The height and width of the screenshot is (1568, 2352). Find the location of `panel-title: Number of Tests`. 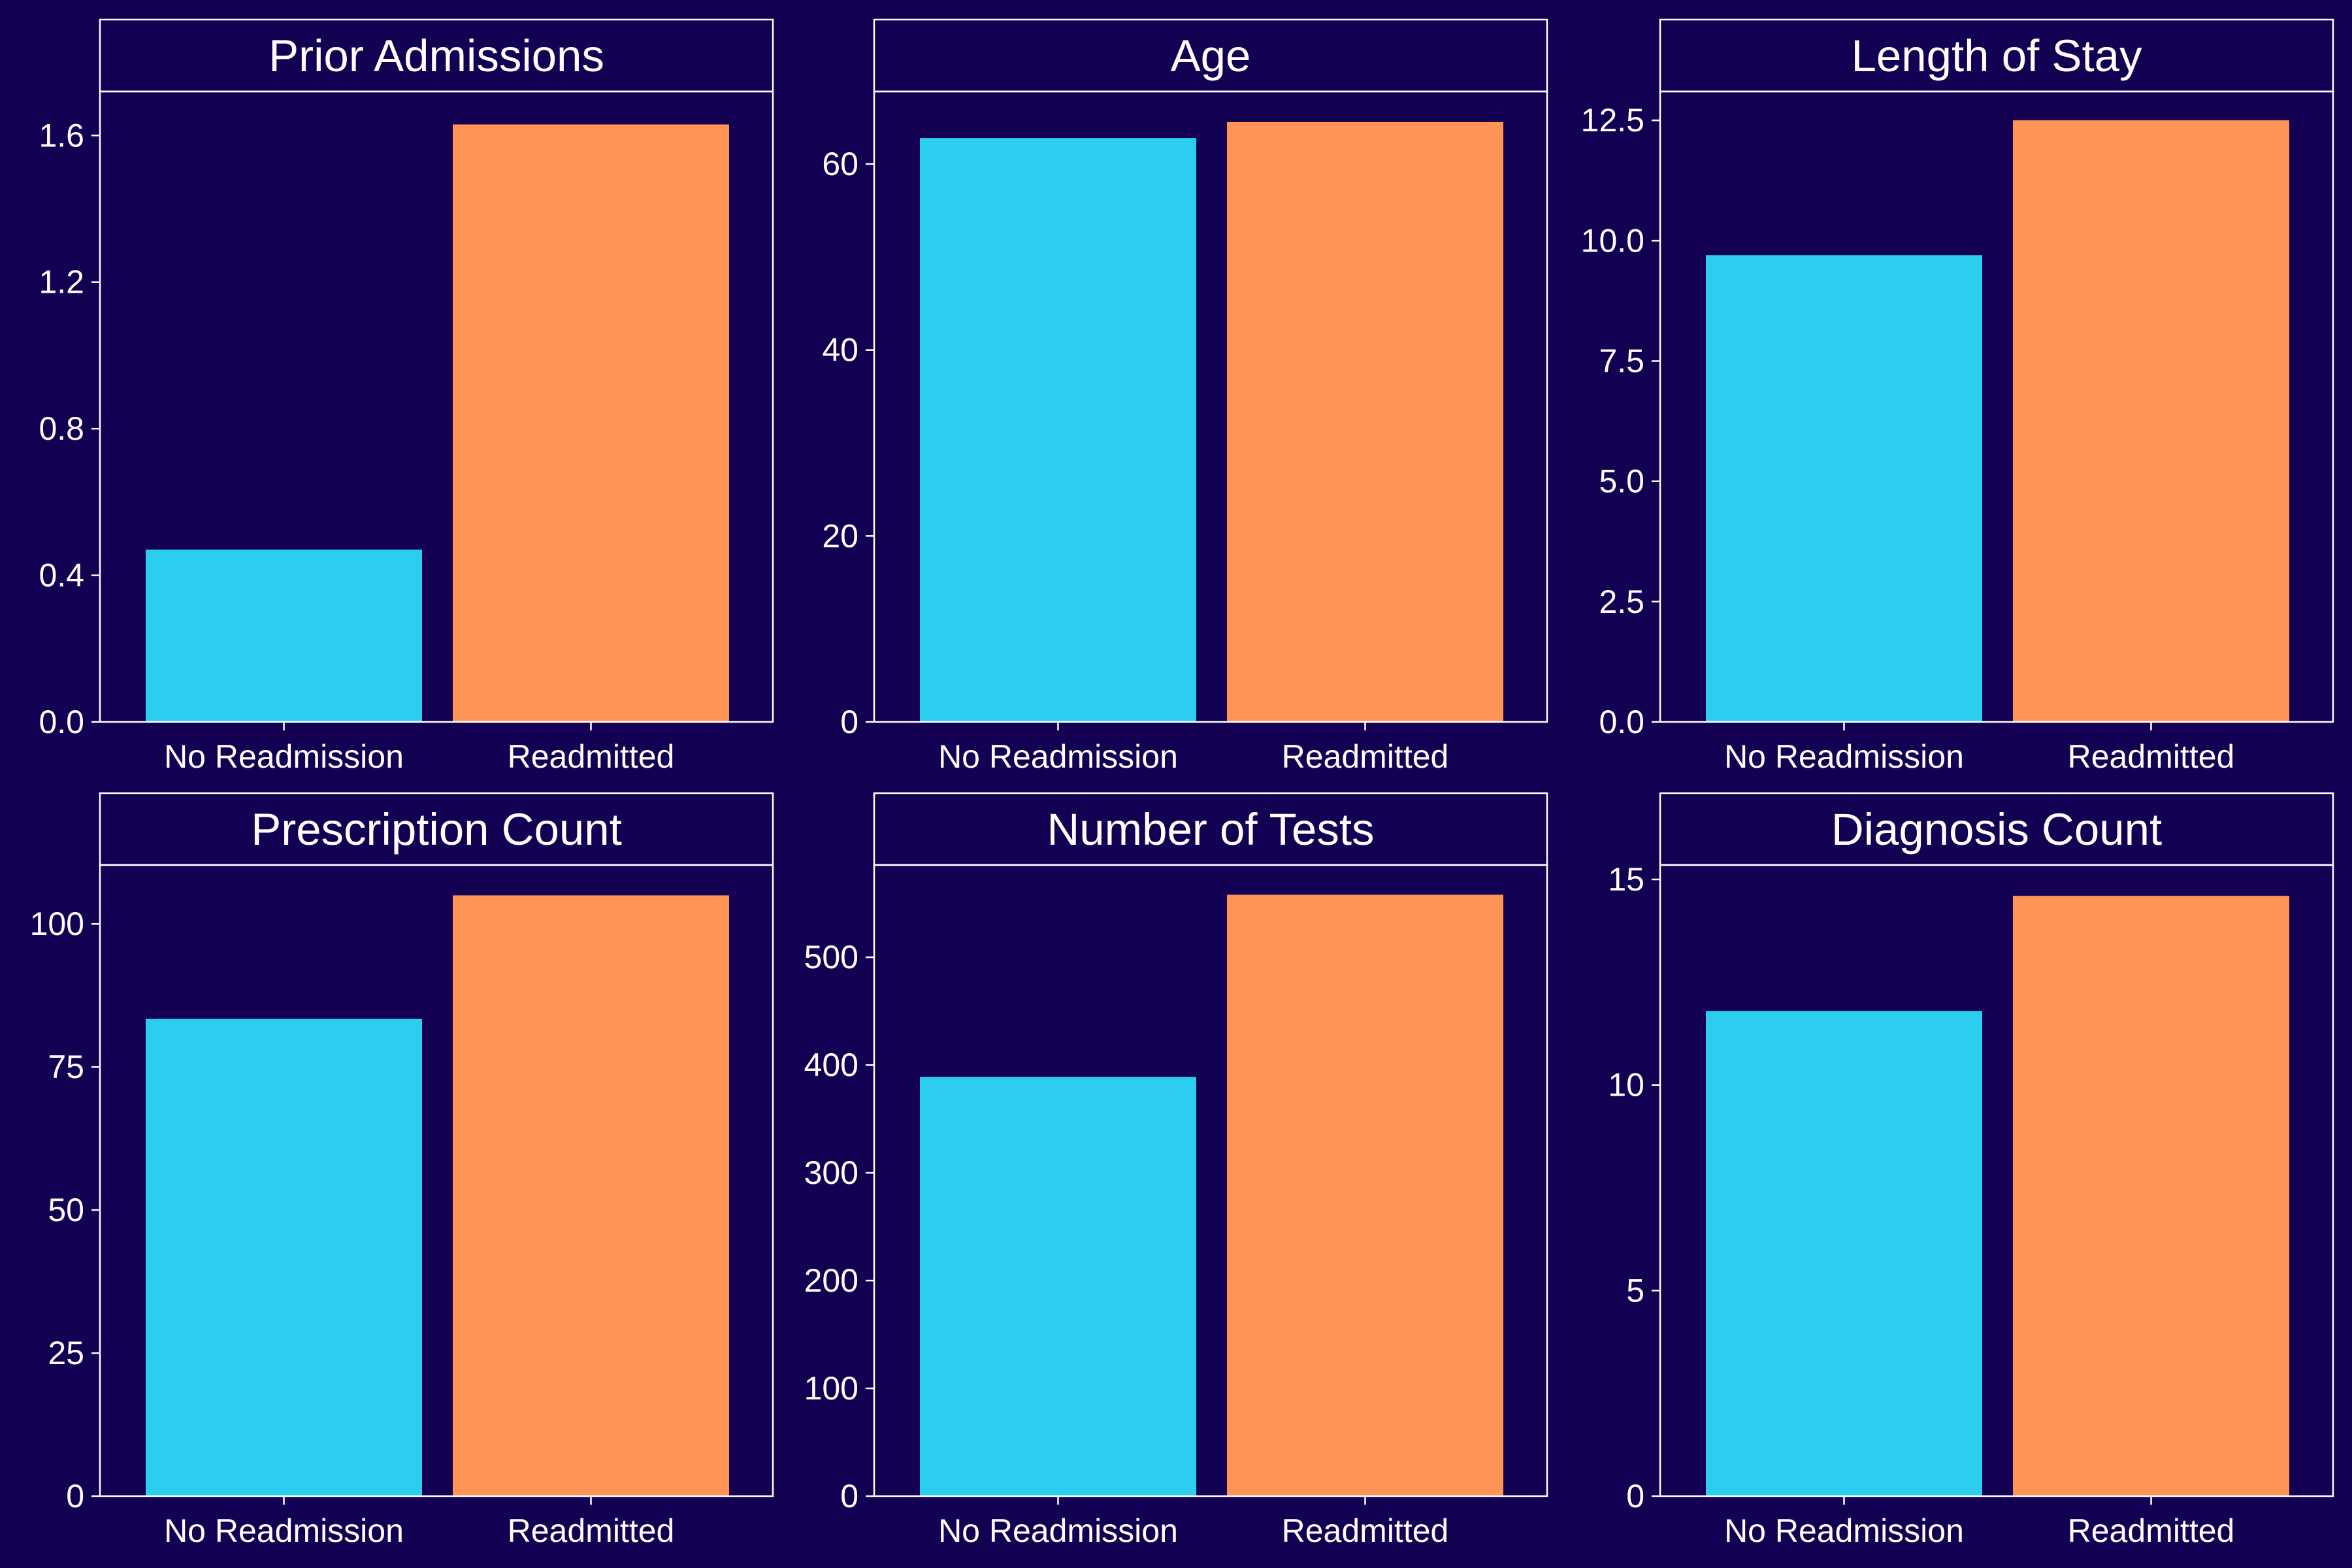

panel-title: Number of Tests is located at coordinates (1210, 829).